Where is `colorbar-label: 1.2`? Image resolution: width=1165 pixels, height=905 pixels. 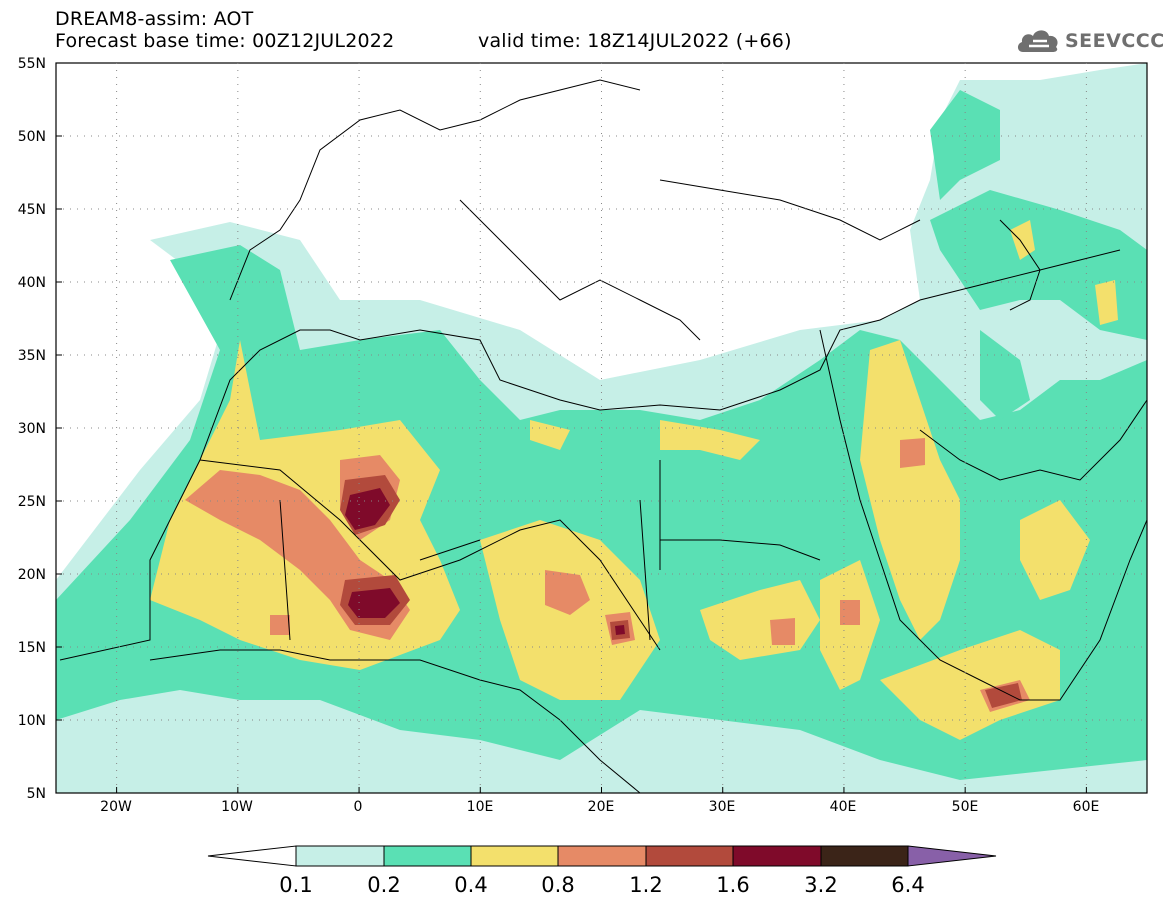
colorbar-label: 1.2 is located at coordinates (646, 885).